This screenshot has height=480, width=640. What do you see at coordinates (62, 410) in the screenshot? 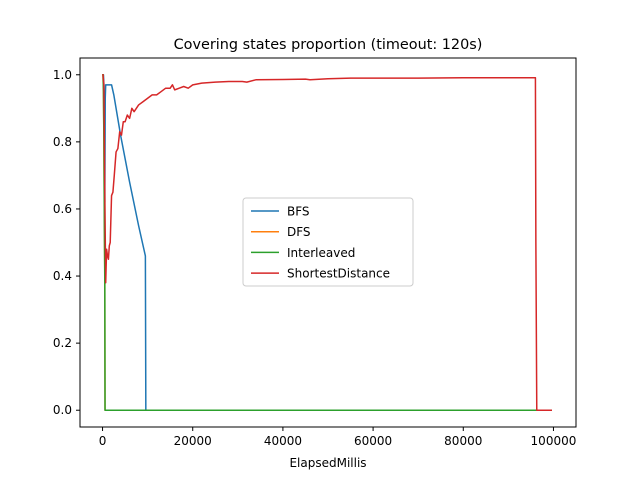
I see `y-tick-label: 0.0` at bounding box center [62, 410].